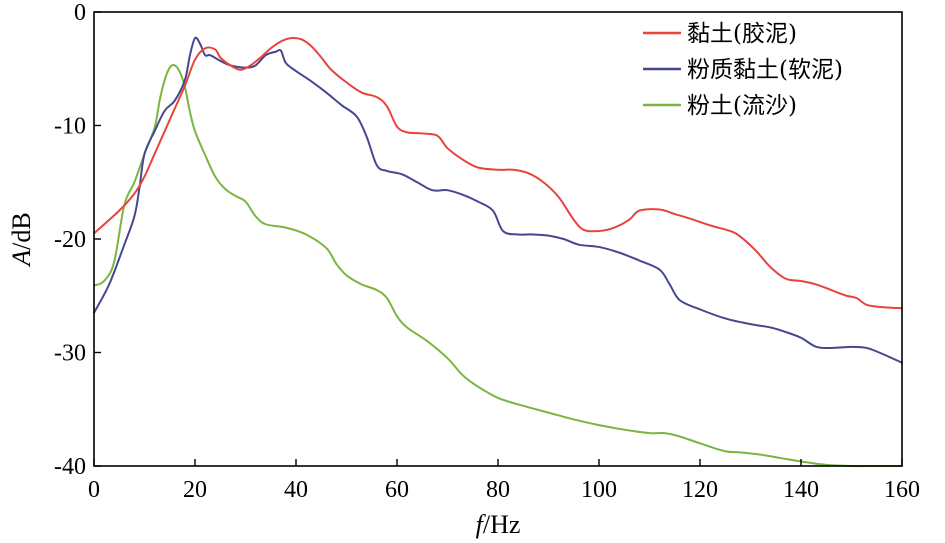 The width and height of the screenshot is (945, 543). What do you see at coordinates (801, 490) in the screenshot?
I see `x-tick-label: 140` at bounding box center [801, 490].